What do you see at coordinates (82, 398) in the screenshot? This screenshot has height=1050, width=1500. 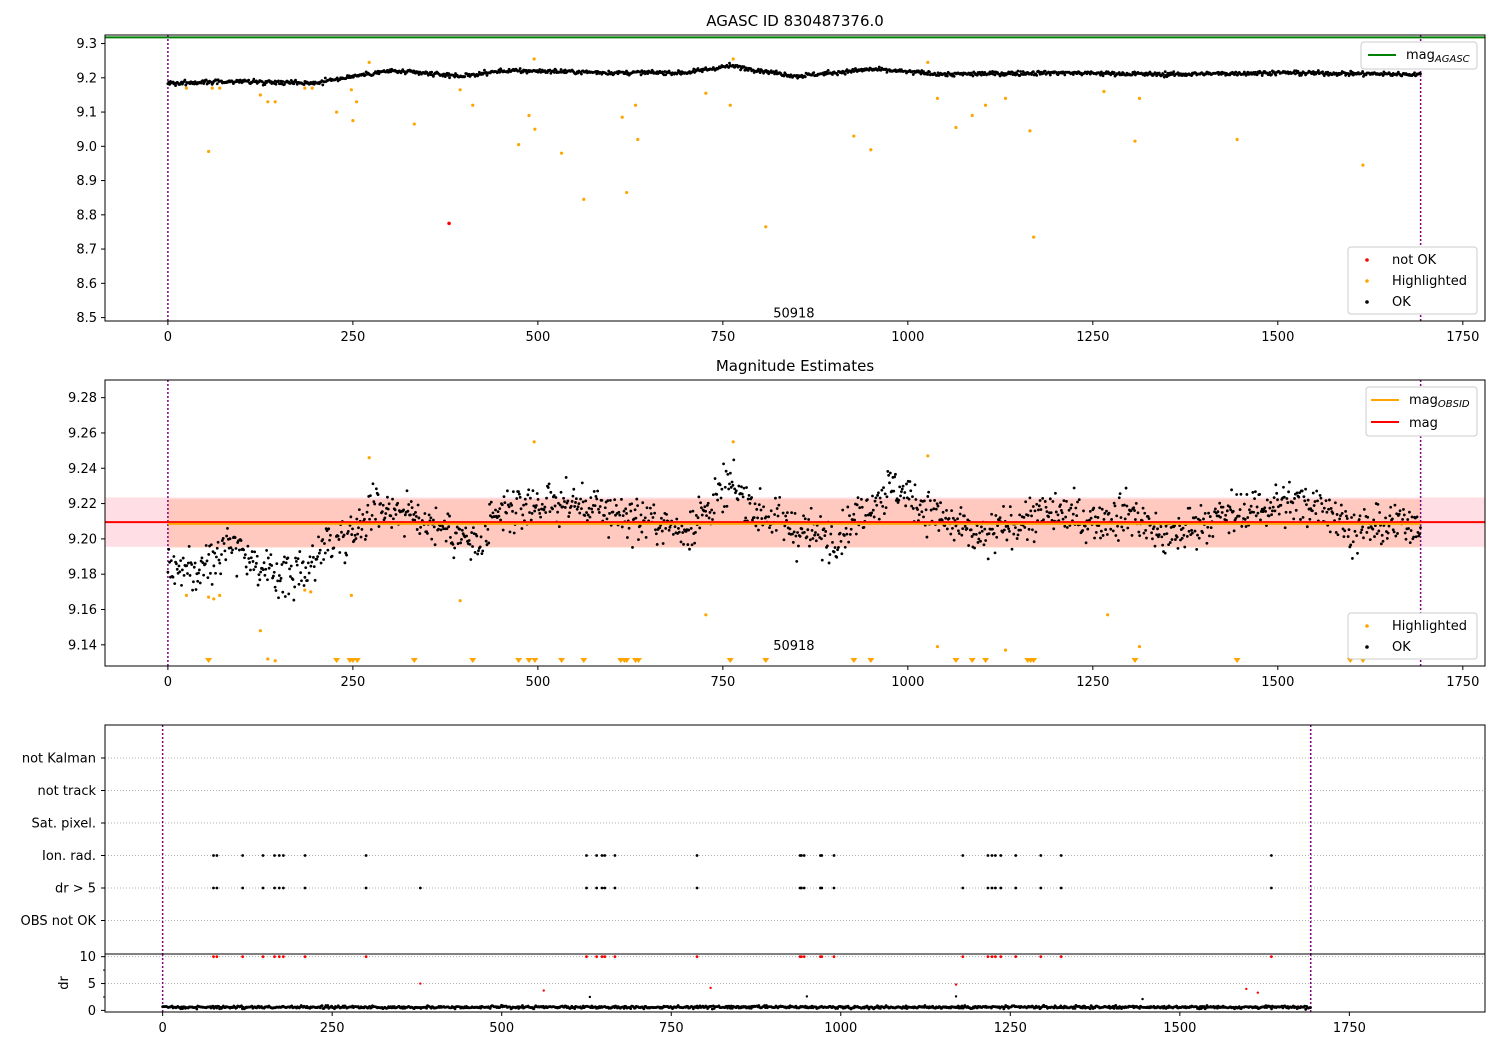 I see `y-tick-label: 9.28` at bounding box center [82, 398].